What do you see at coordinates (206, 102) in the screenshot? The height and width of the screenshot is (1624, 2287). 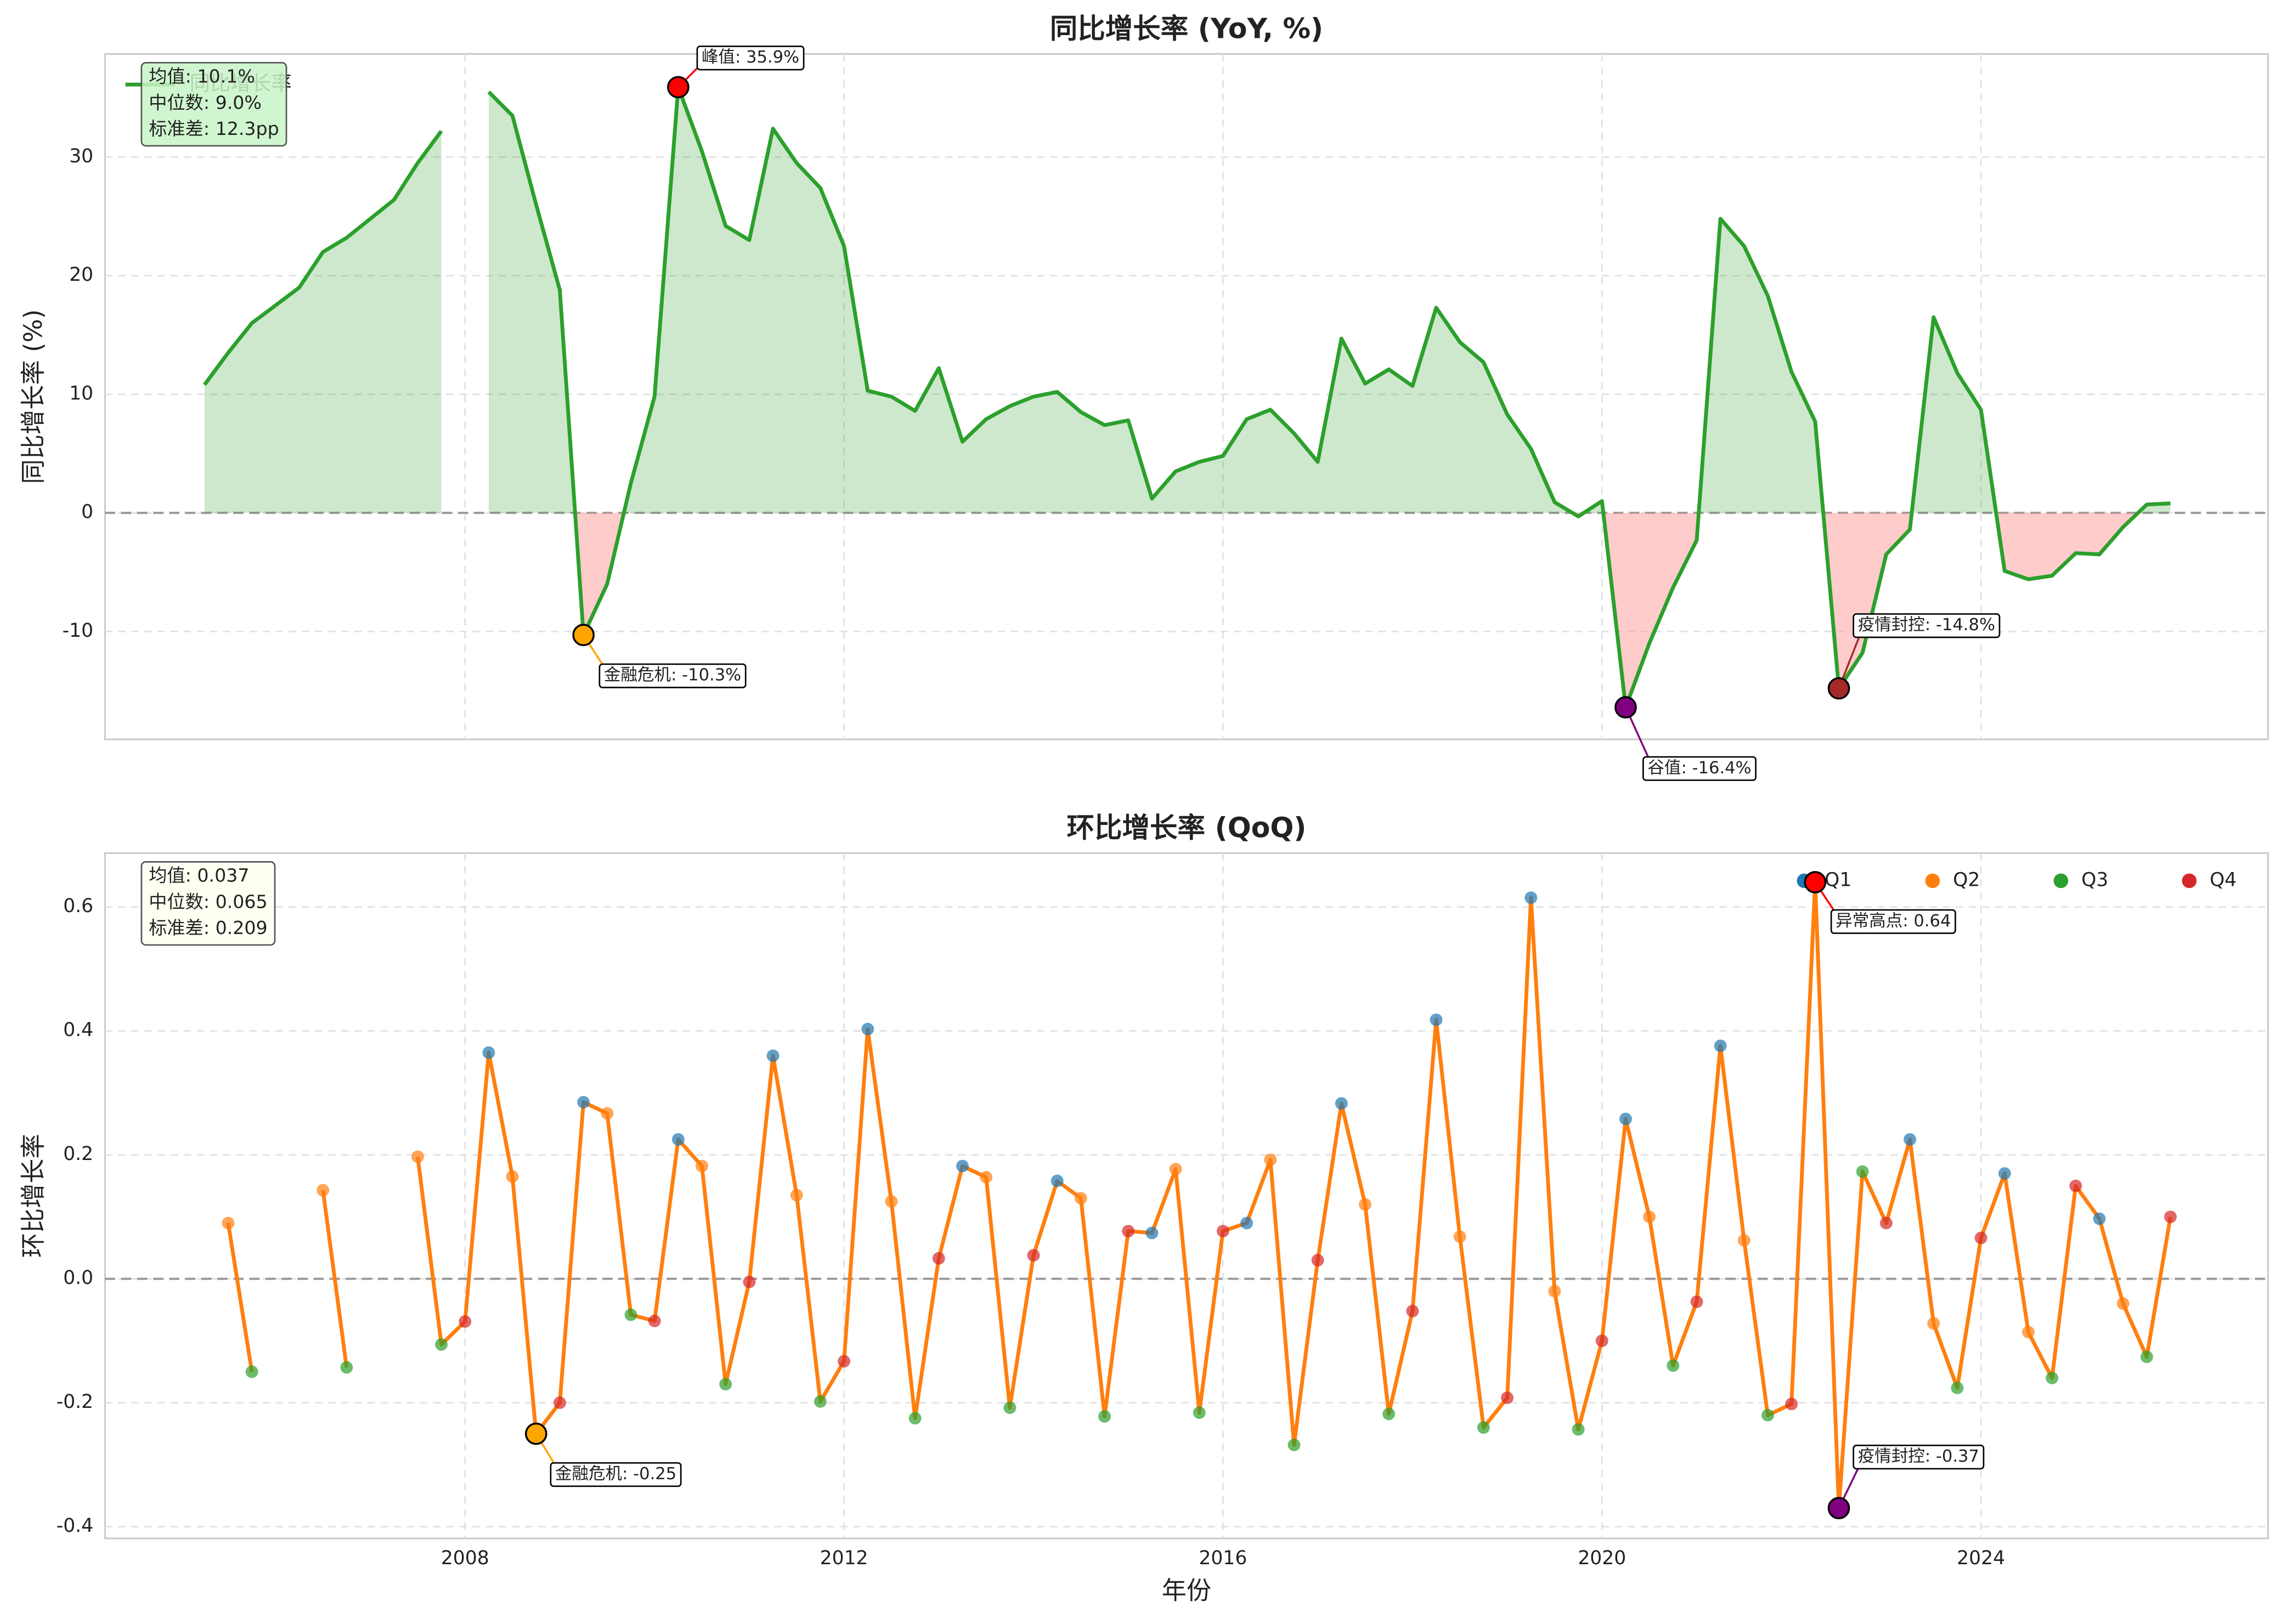 I see `stats-text: 中位数: 9.0%` at bounding box center [206, 102].